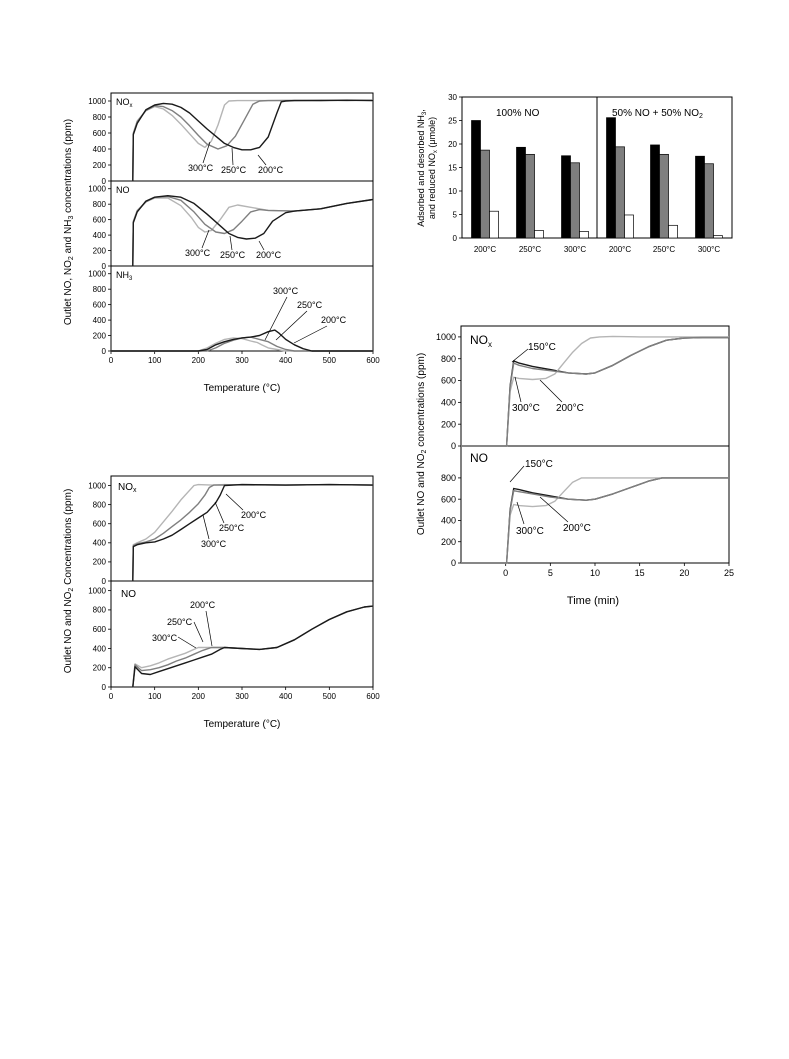  I want to click on tl-panel-label-nox: NOx, so click(124, 103).